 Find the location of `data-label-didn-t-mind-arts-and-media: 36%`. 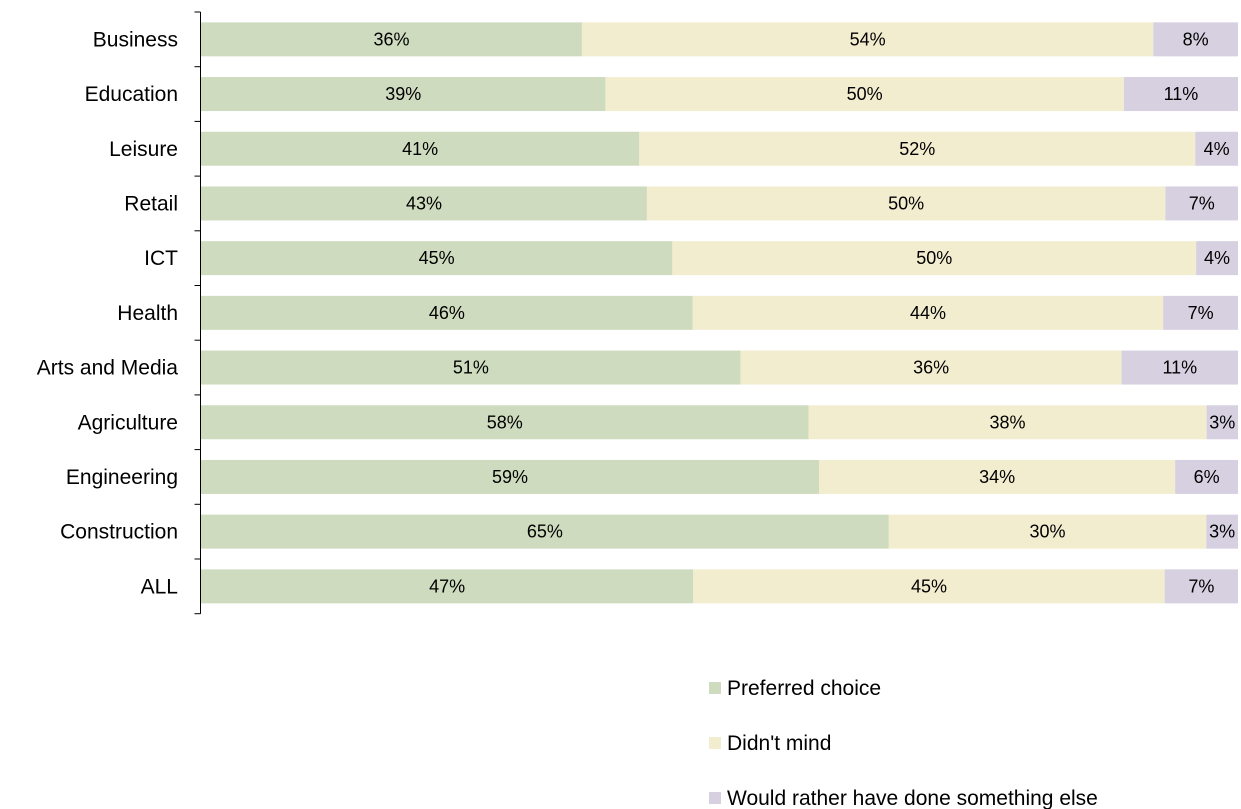

data-label-didn-t-mind-arts-and-media: 36% is located at coordinates (931, 368).